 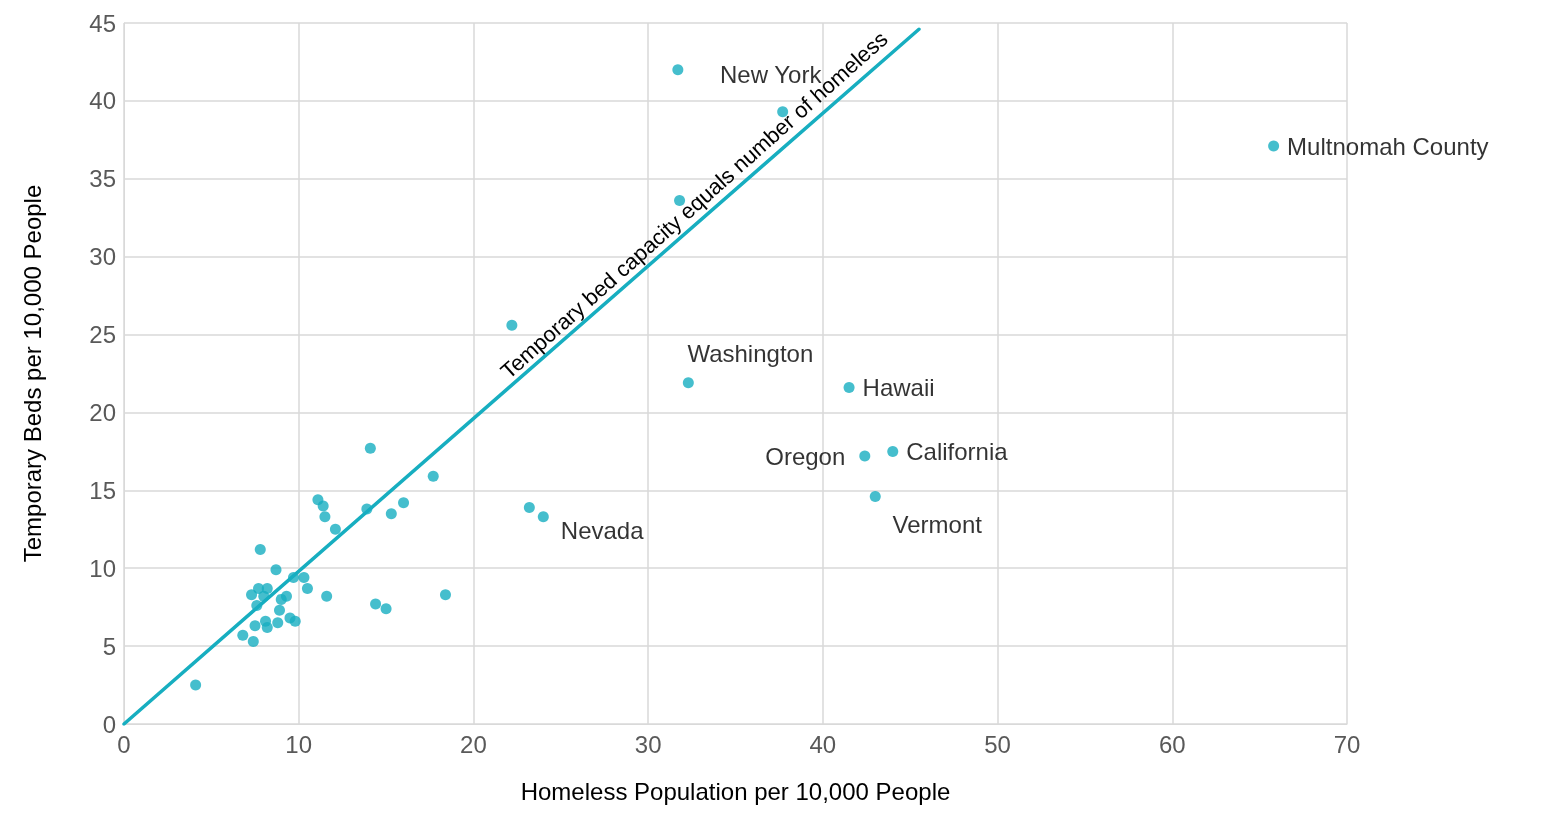 What do you see at coordinates (1347, 744) in the screenshot?
I see `x-tick-label: 70` at bounding box center [1347, 744].